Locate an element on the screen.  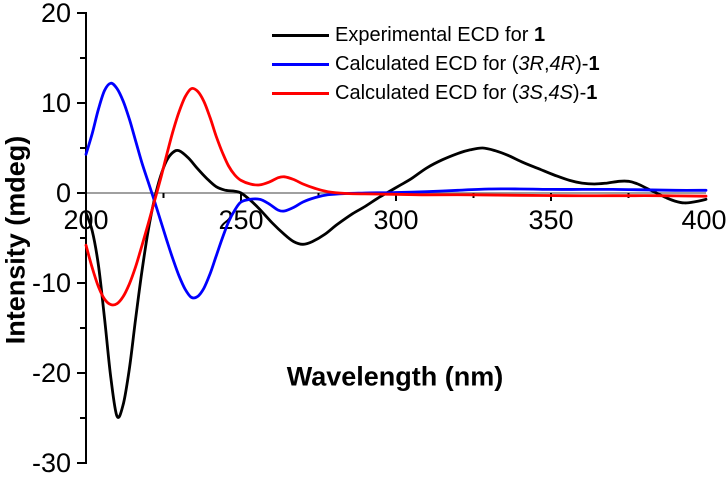
legend-entry-calc-3r4r: Calculated ECD for (3R,4R)-1 is located at coordinates (436, 64).